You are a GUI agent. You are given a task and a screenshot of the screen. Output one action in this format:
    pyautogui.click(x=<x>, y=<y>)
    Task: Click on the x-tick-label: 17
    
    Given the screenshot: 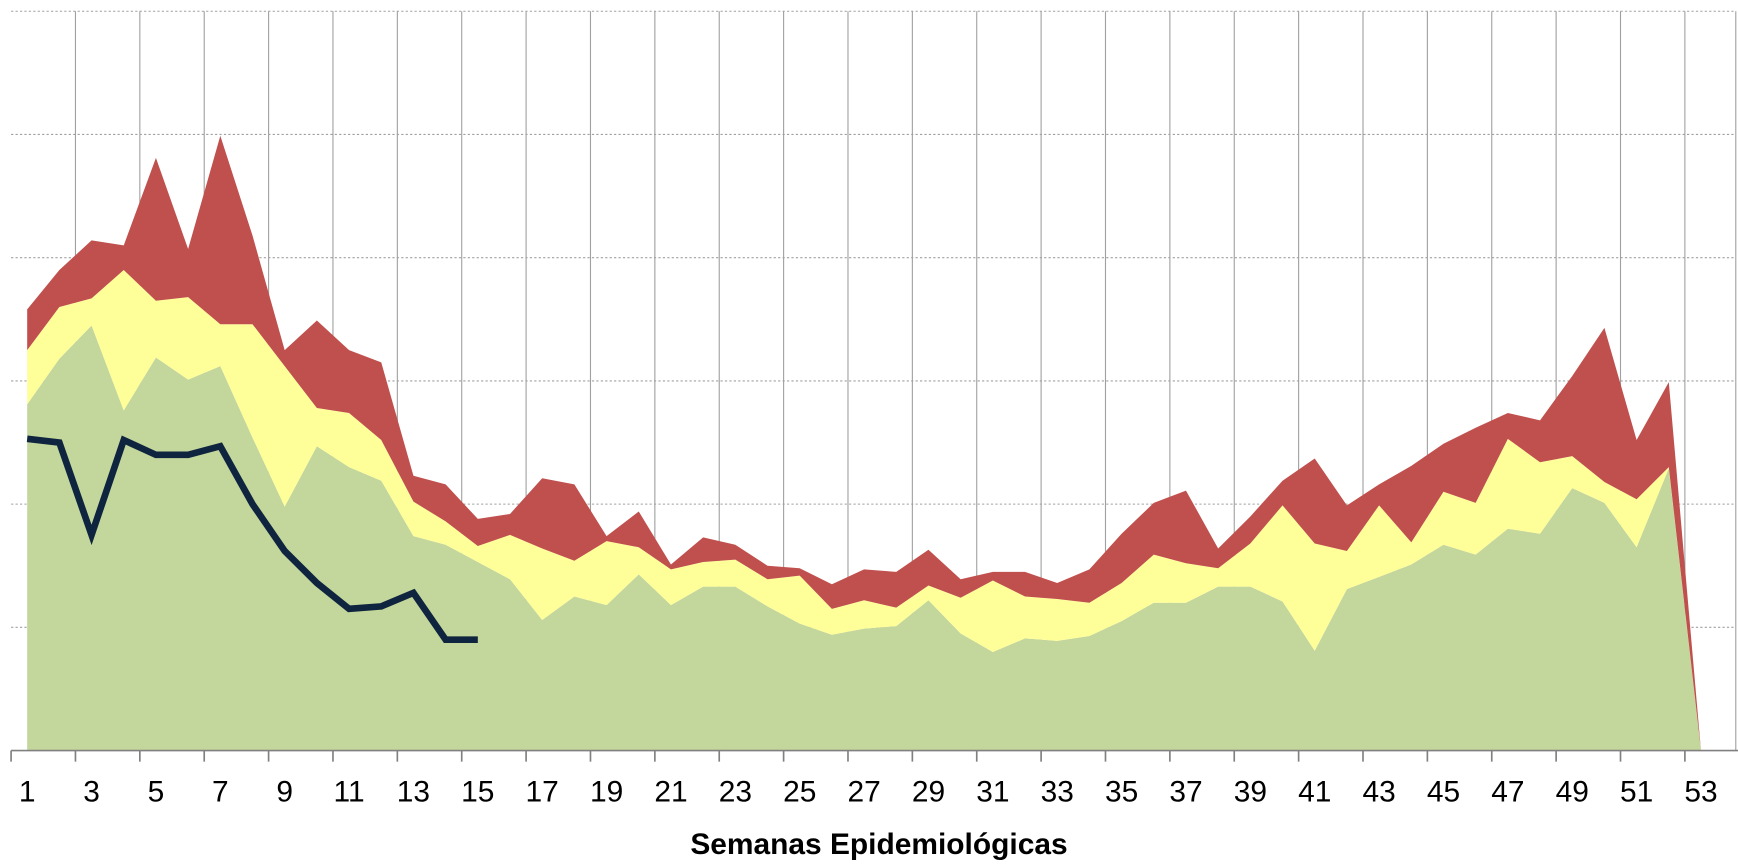 What is the action you would take?
    pyautogui.click(x=542, y=792)
    